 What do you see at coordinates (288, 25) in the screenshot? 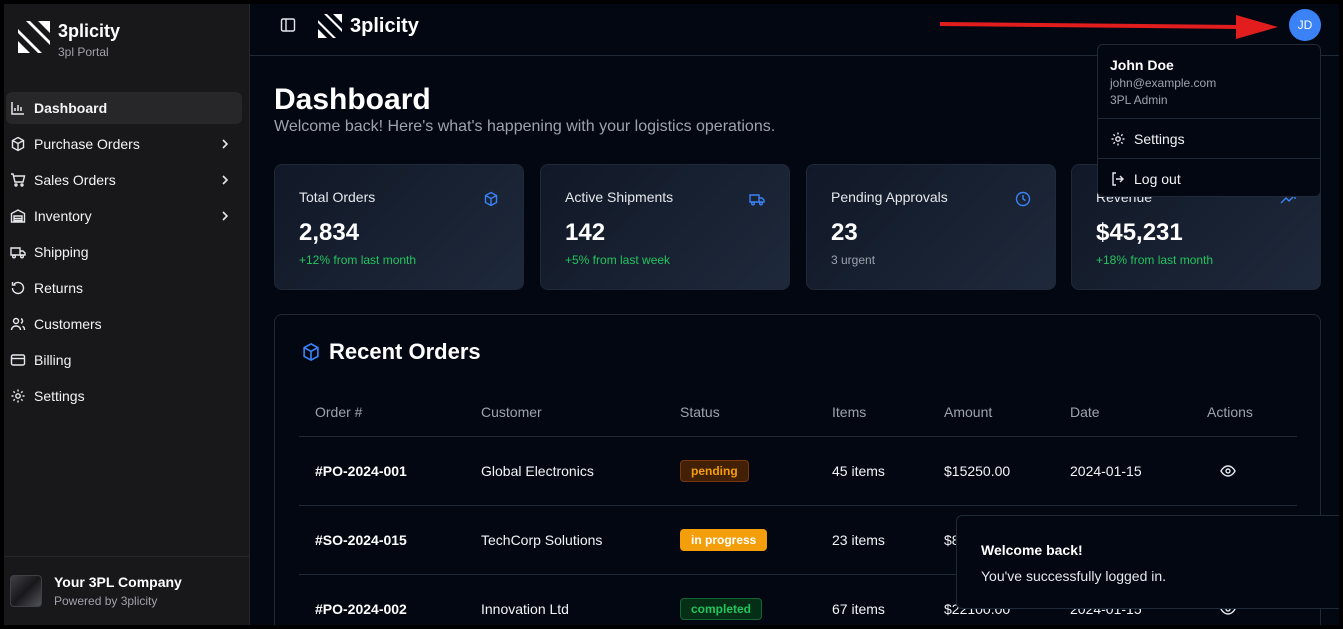
I see `sidebar-toggle-icon` at bounding box center [288, 25].